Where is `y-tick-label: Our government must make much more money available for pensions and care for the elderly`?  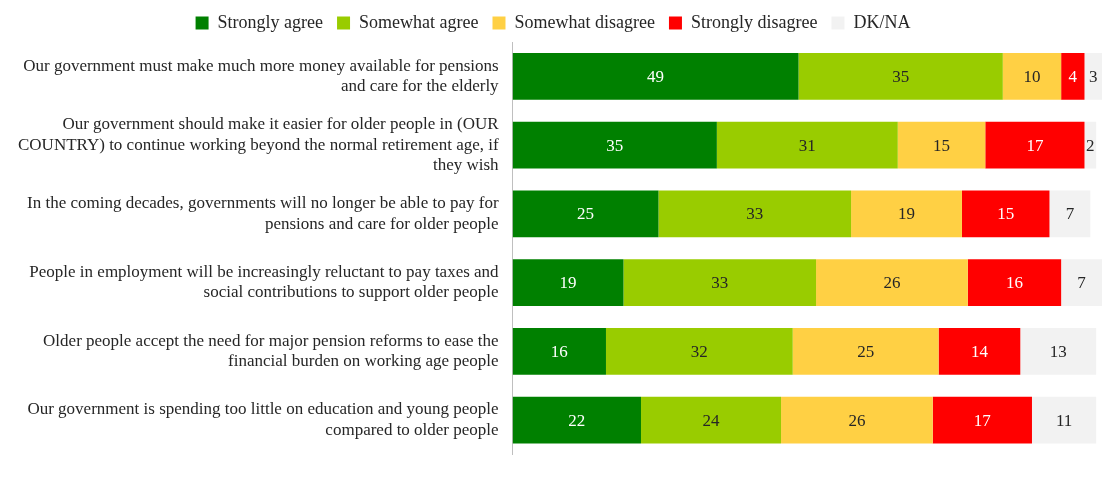
y-tick-label: Our government must make much more money available for pensions and care for the elderly is located at coordinates (261, 75).